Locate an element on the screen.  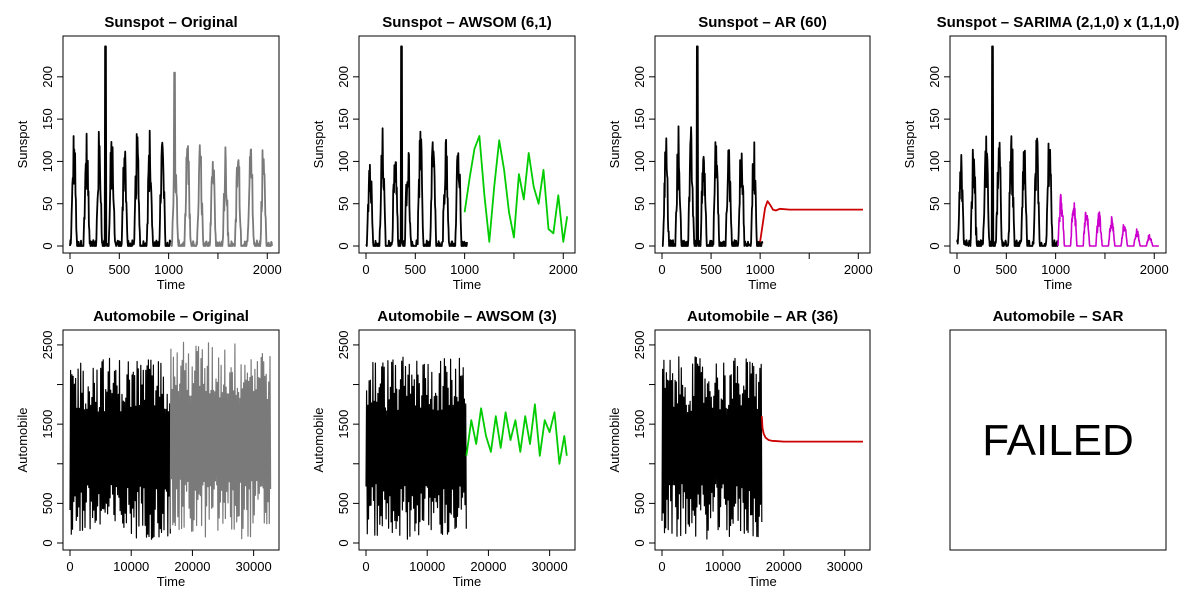
chart-title: Automobile – AWSOM (3) is located at coordinates (466, 316).